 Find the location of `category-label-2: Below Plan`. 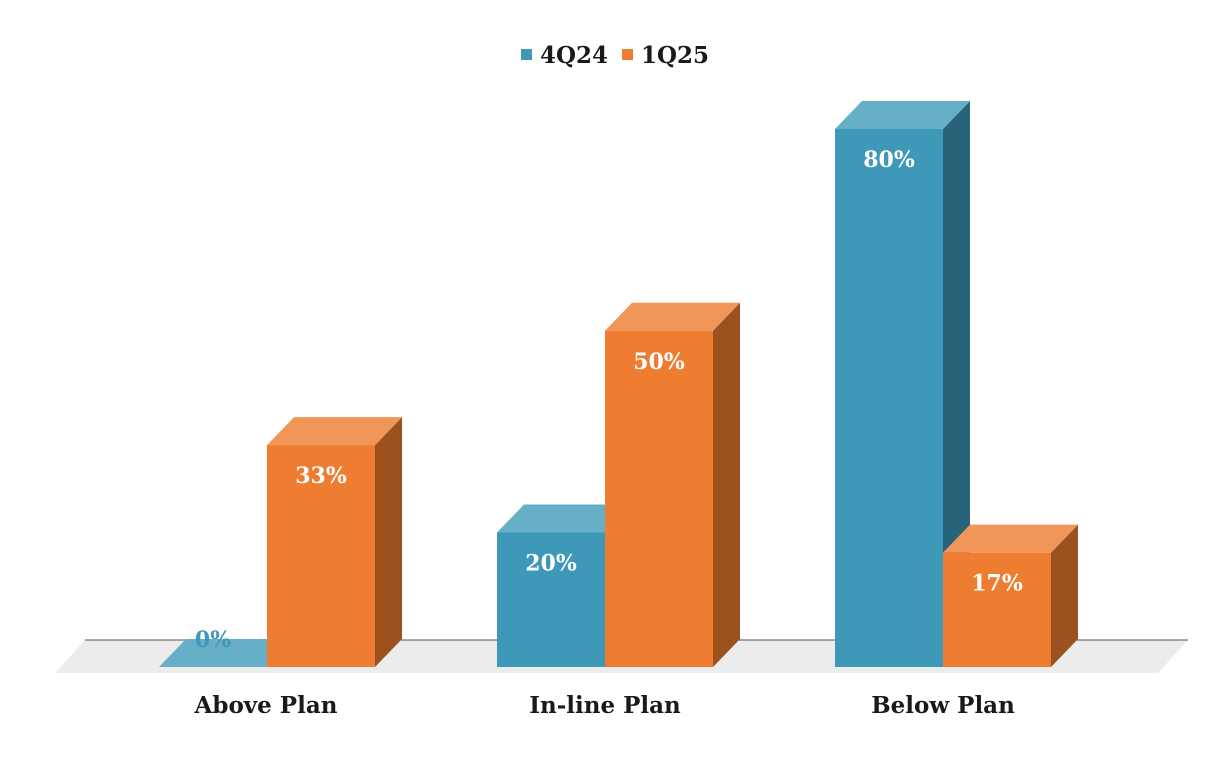

category-label-2: Below Plan is located at coordinates (943, 705).